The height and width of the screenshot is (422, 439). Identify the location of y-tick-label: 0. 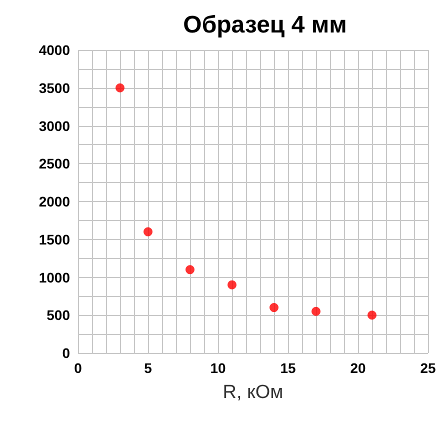
(66, 353).